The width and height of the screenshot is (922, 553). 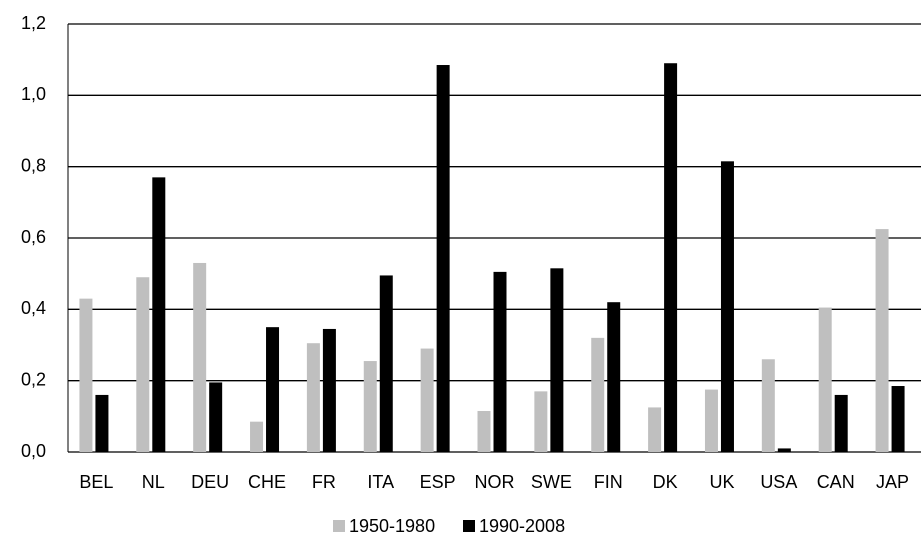 I want to click on y-tick-label: 1,2, so click(x=33, y=23).